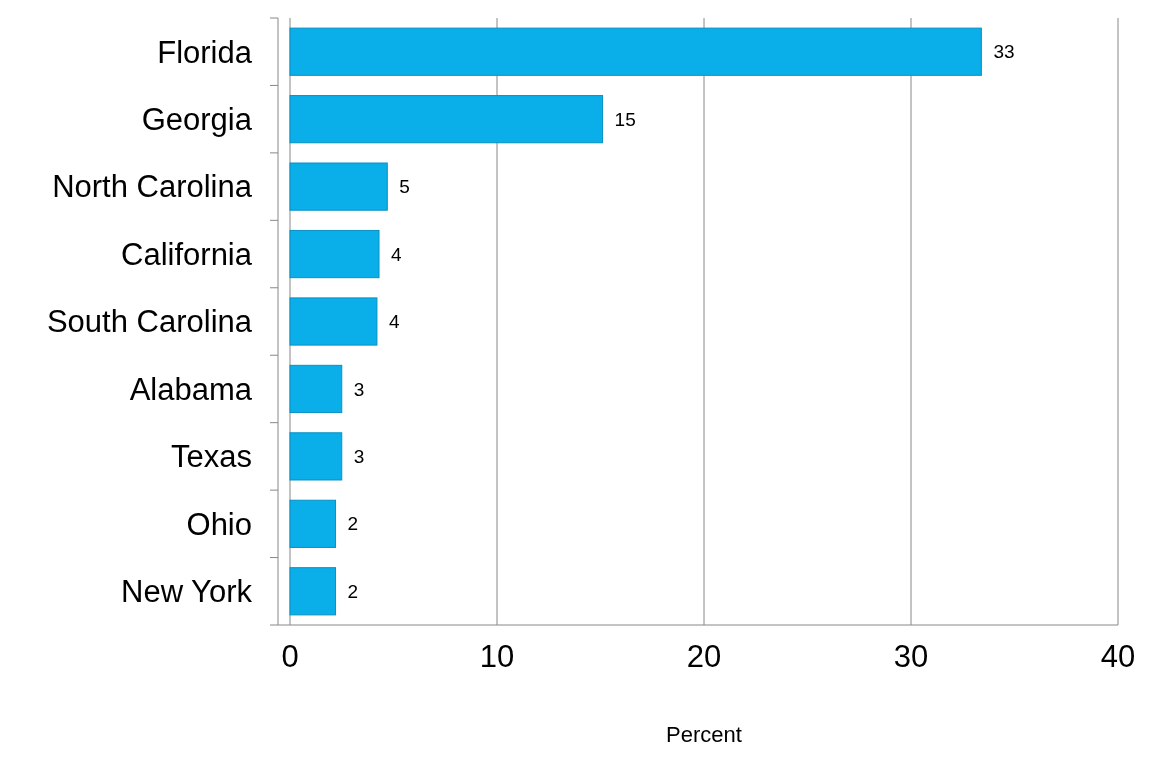  I want to click on y-tick-label: Florida, so click(205, 52).